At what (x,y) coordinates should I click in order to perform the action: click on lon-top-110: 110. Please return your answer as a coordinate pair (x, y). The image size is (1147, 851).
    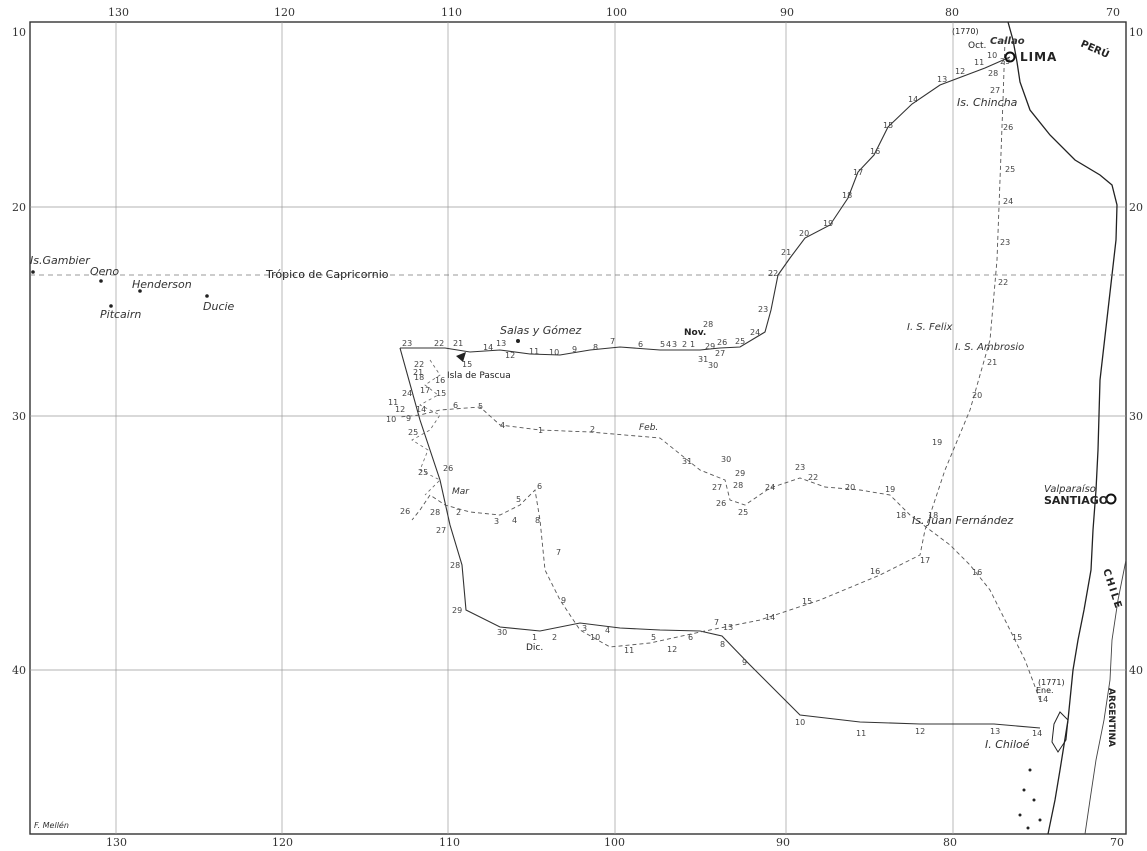
    Looking at the image, I should click on (451, 12).